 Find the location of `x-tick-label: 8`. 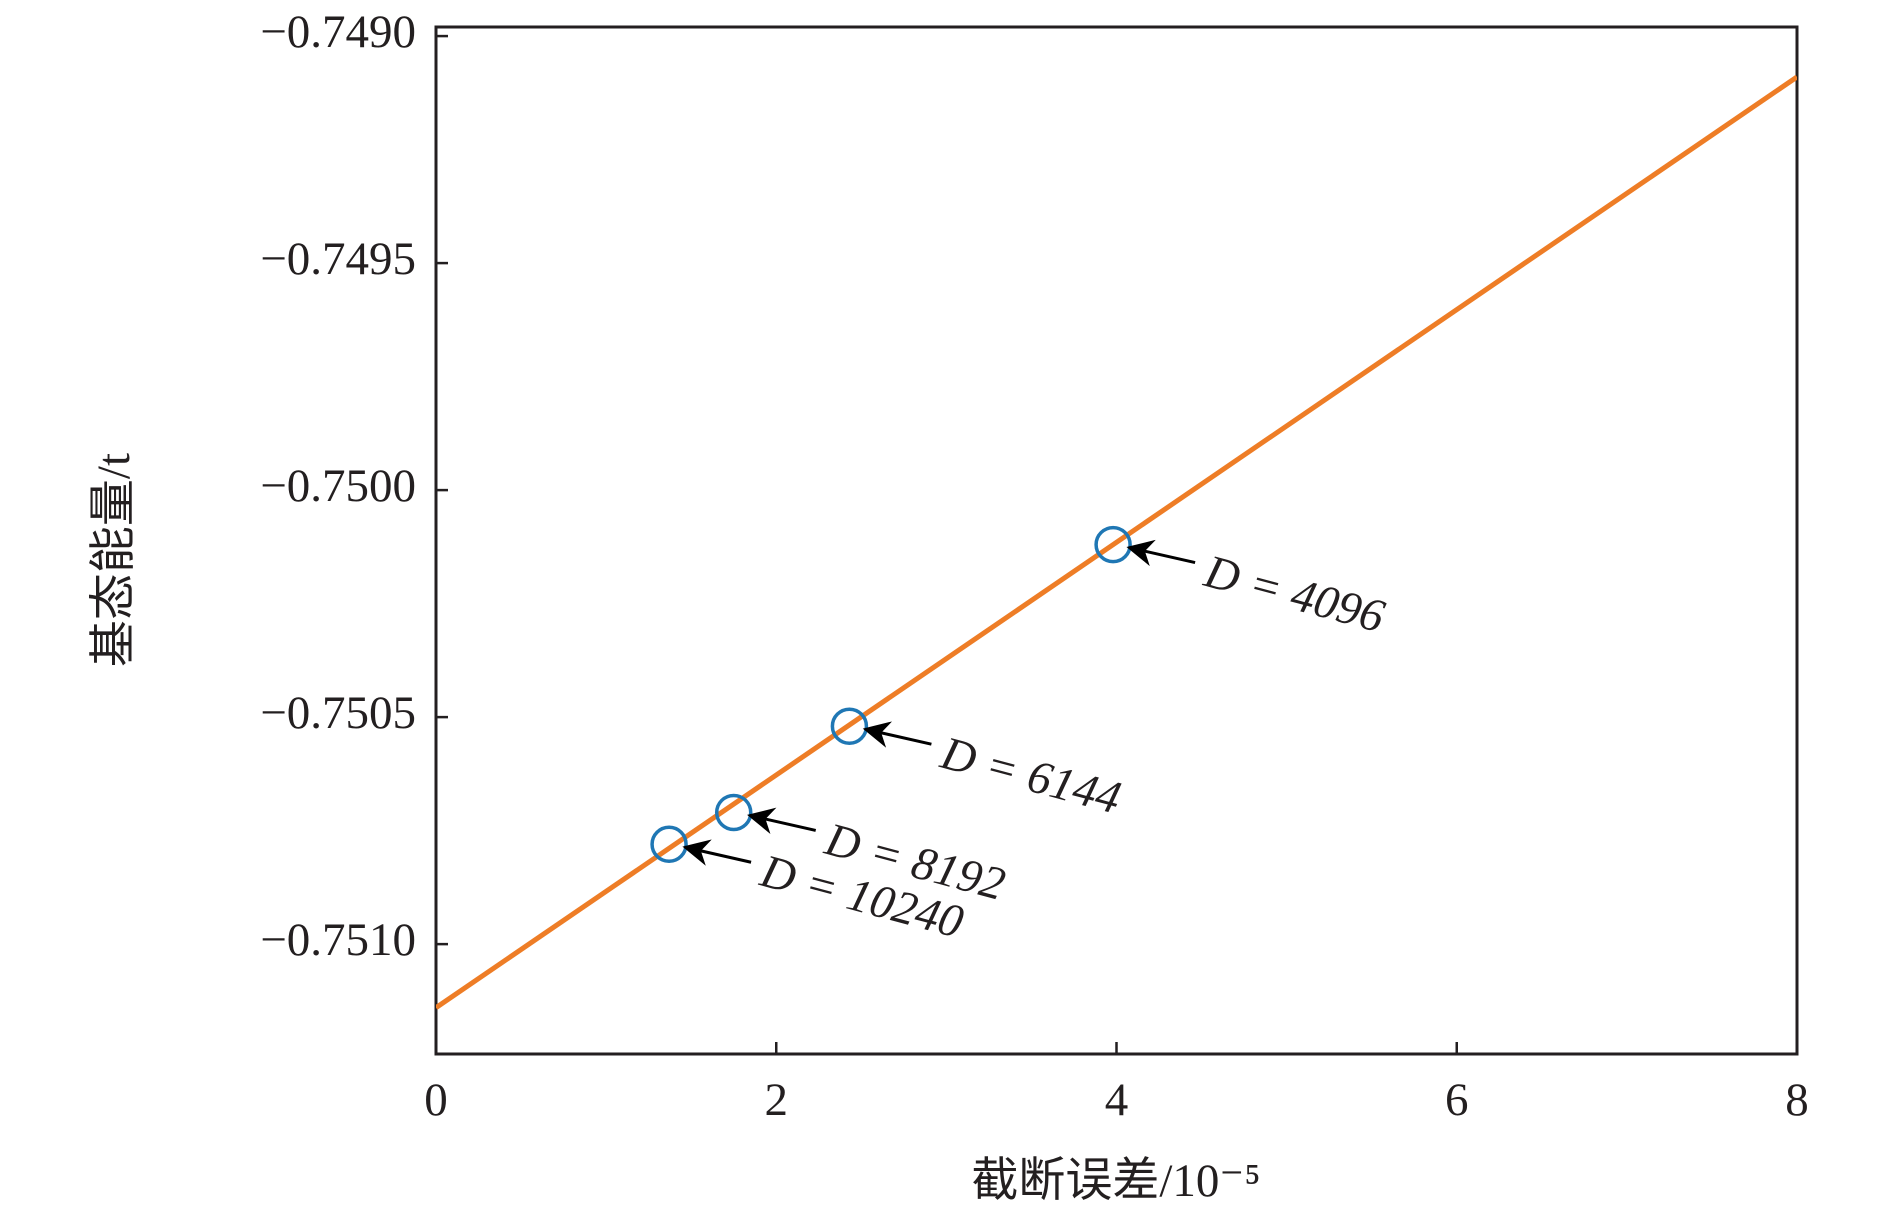

x-tick-label: 8 is located at coordinates (1797, 1100).